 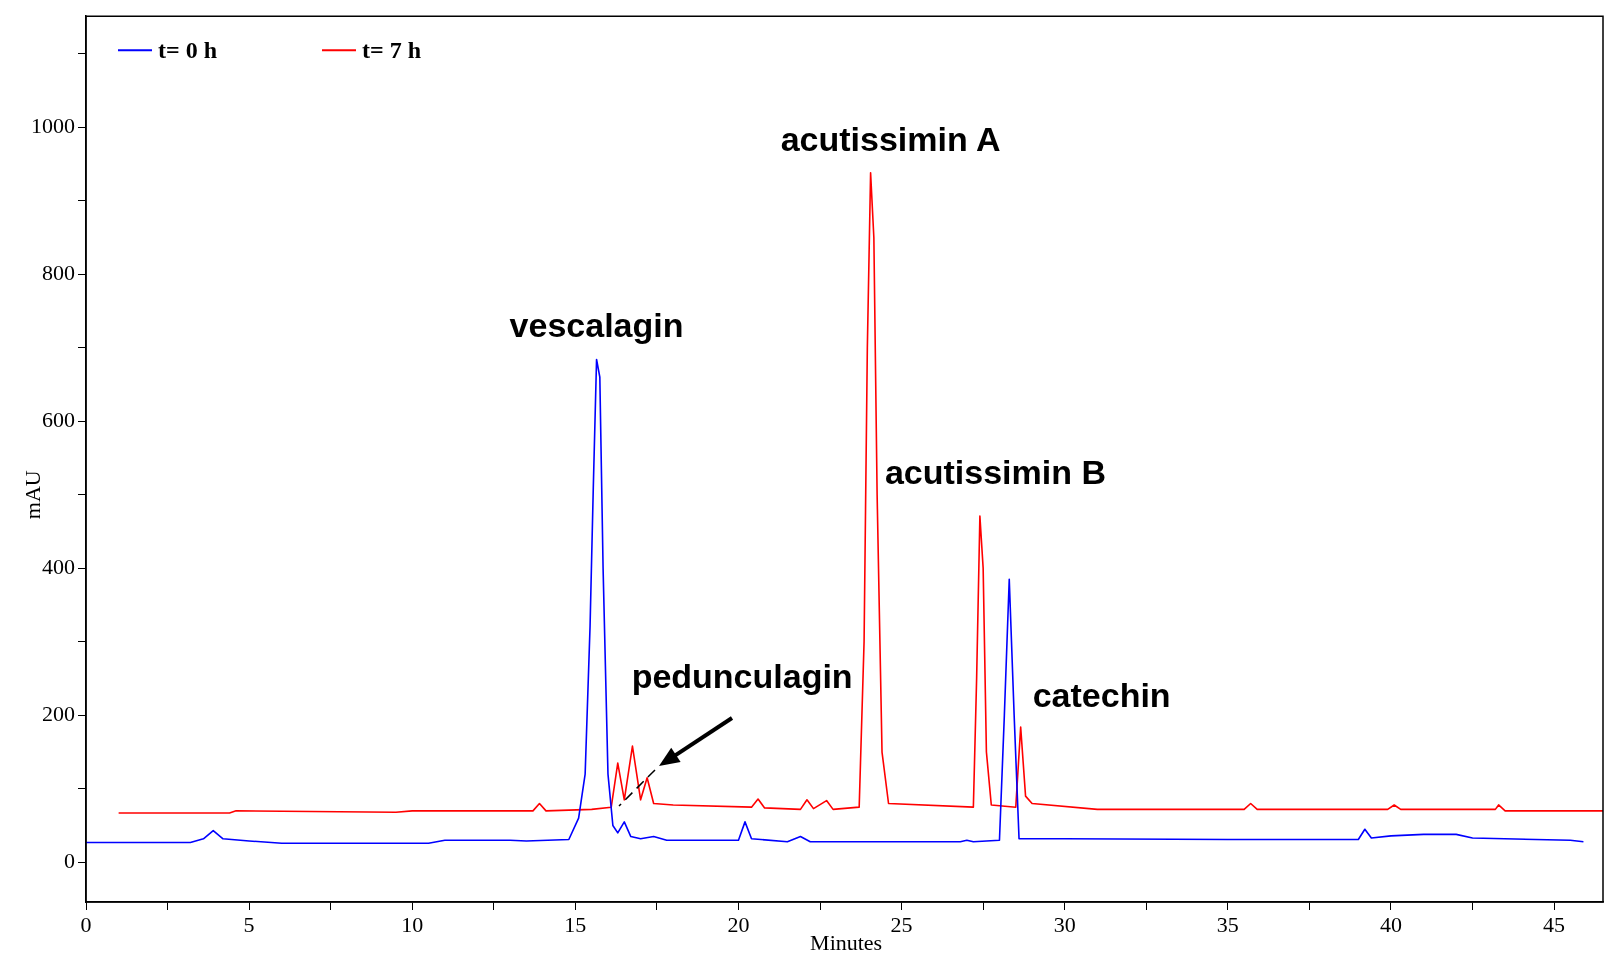 I want to click on y-tick-label: 1000, so click(x=53, y=125).